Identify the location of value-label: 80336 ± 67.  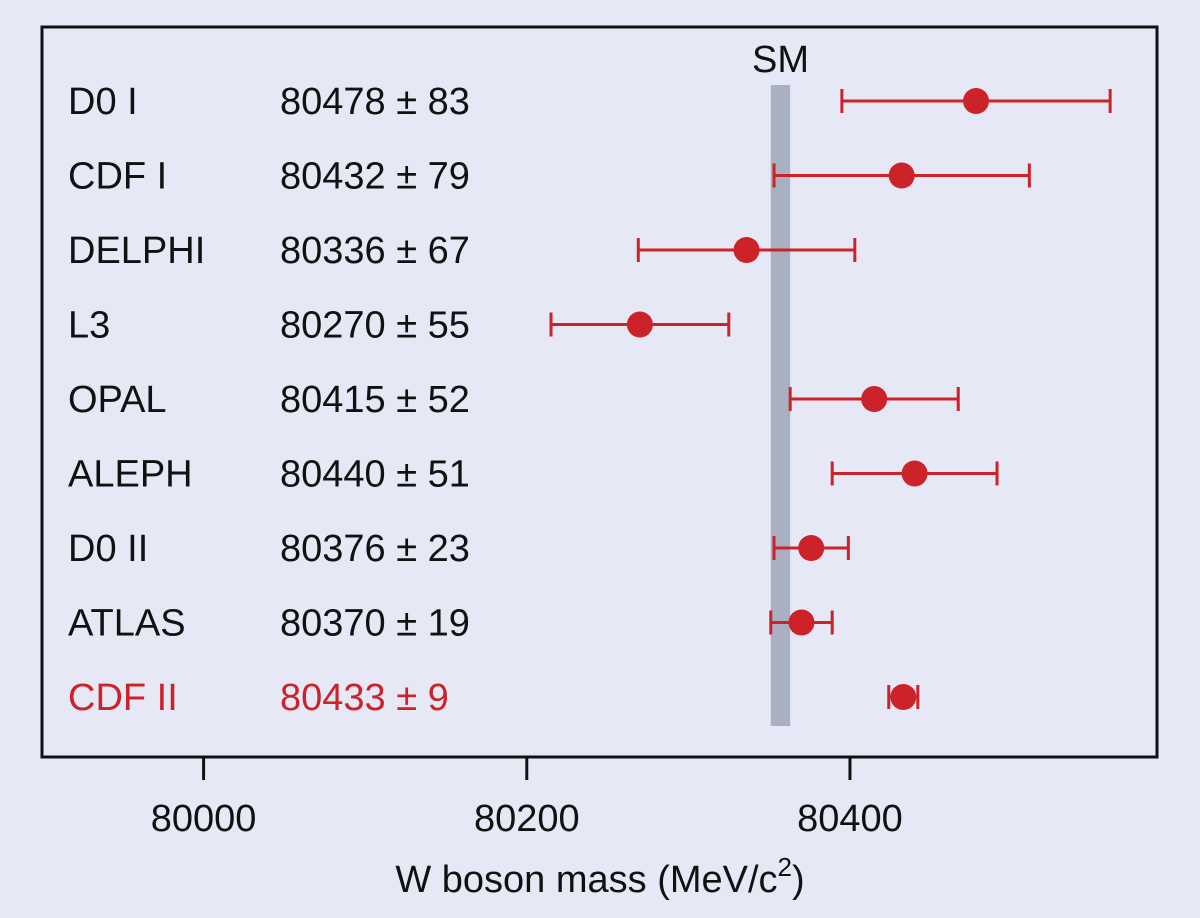
(375, 251).